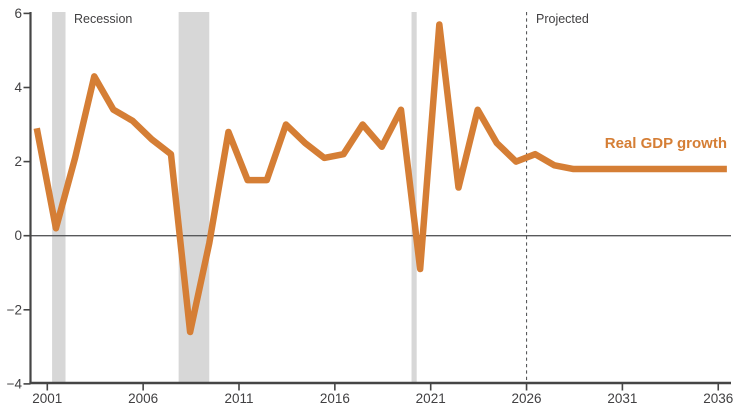  What do you see at coordinates (527, 398) in the screenshot?
I see `x-tick-label: 2026` at bounding box center [527, 398].